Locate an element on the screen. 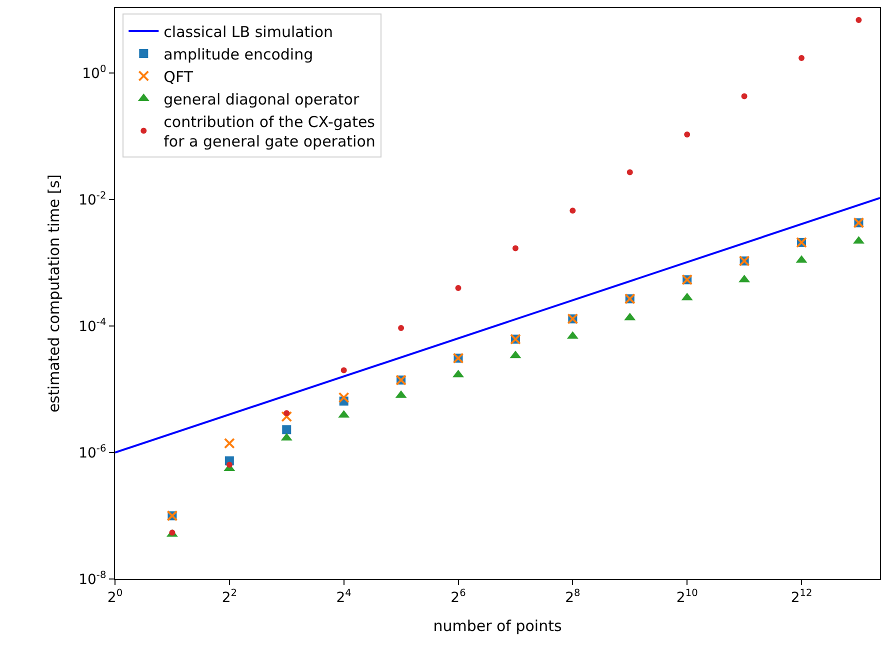  y-tick-label: 10$^{-2}$ is located at coordinates (92, 199).